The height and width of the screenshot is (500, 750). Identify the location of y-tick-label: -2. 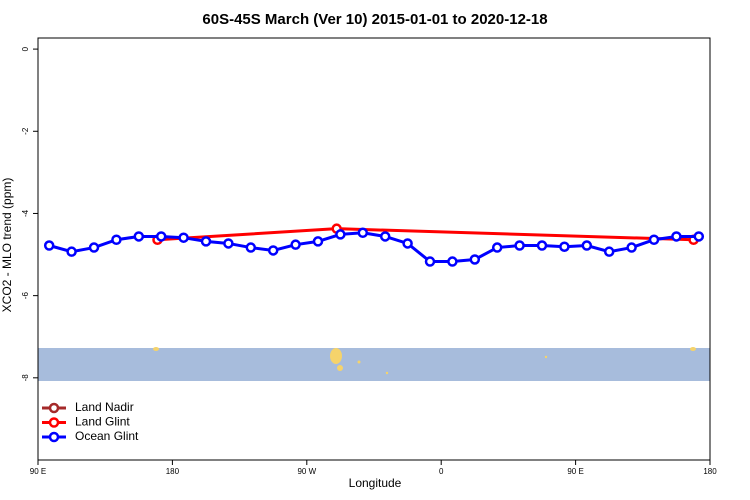
(25, 131).